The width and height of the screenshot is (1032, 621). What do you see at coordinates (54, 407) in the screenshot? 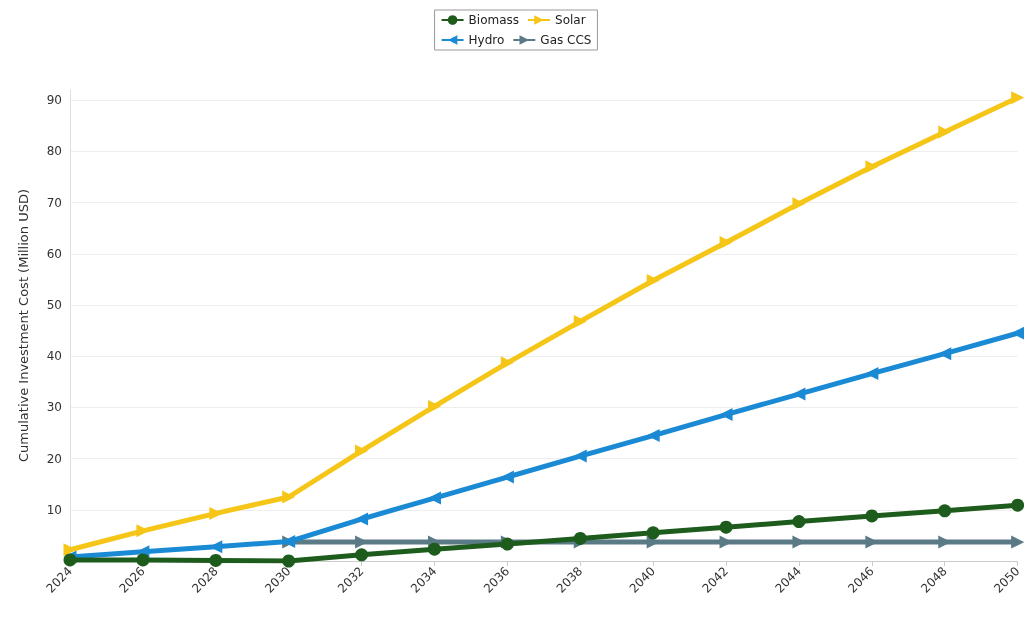
I see `y-tick-label: 30` at bounding box center [54, 407].